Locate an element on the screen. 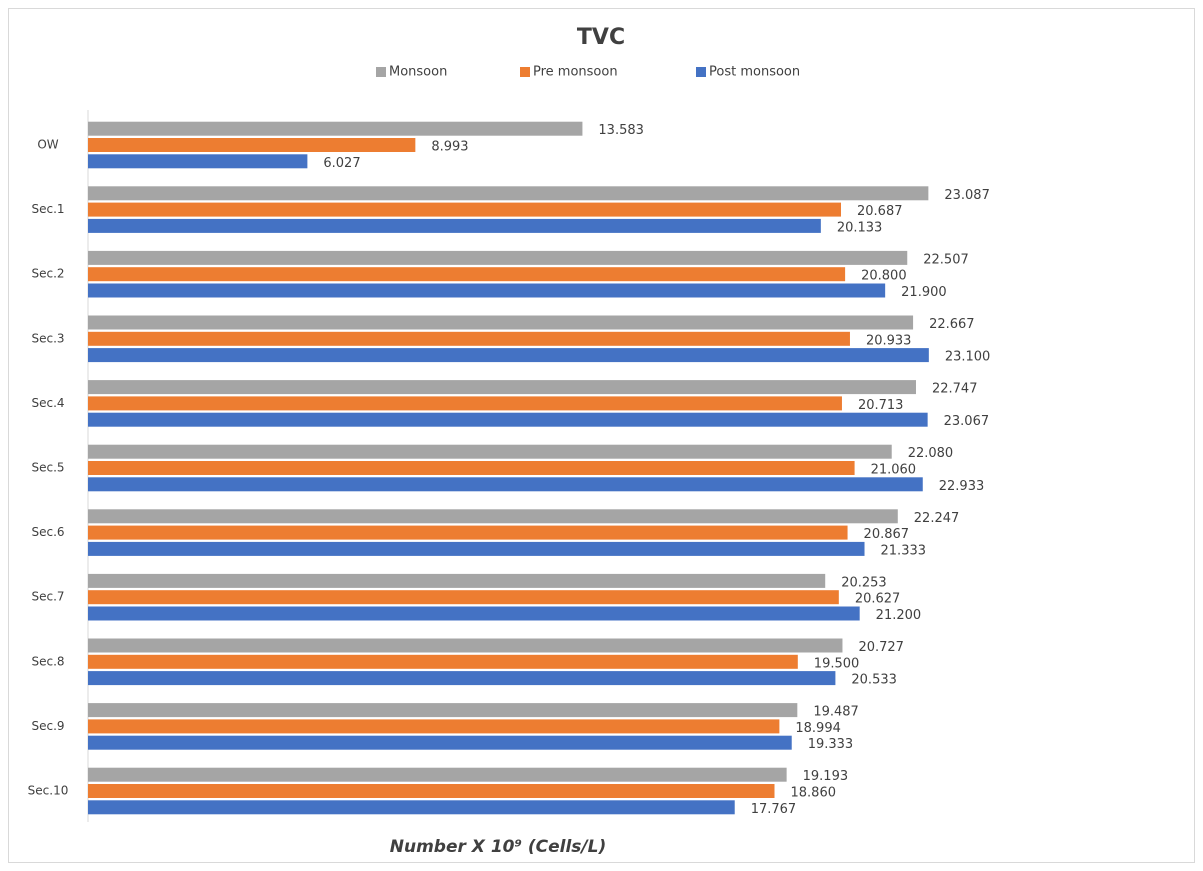  data-label: 17.767 is located at coordinates (774, 809).